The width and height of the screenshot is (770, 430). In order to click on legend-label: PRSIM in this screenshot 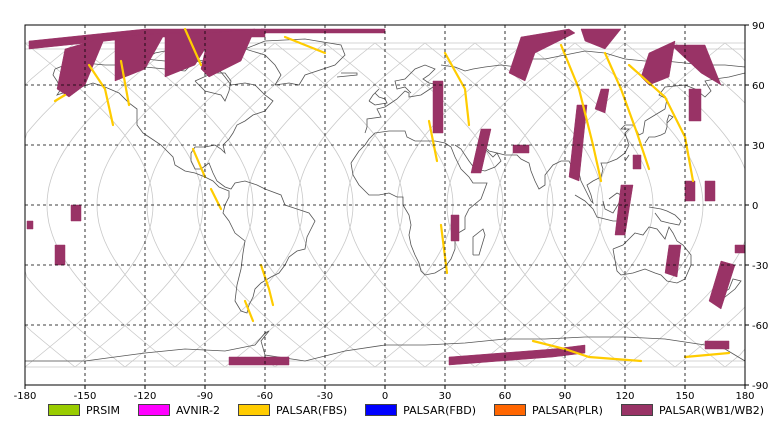, I will do `click(103, 410)`.